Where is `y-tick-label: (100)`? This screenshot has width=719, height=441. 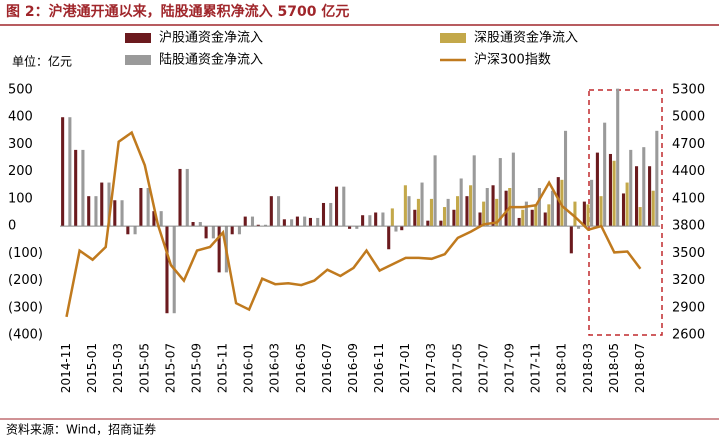 y-tick-label: (100) is located at coordinates (25, 253).